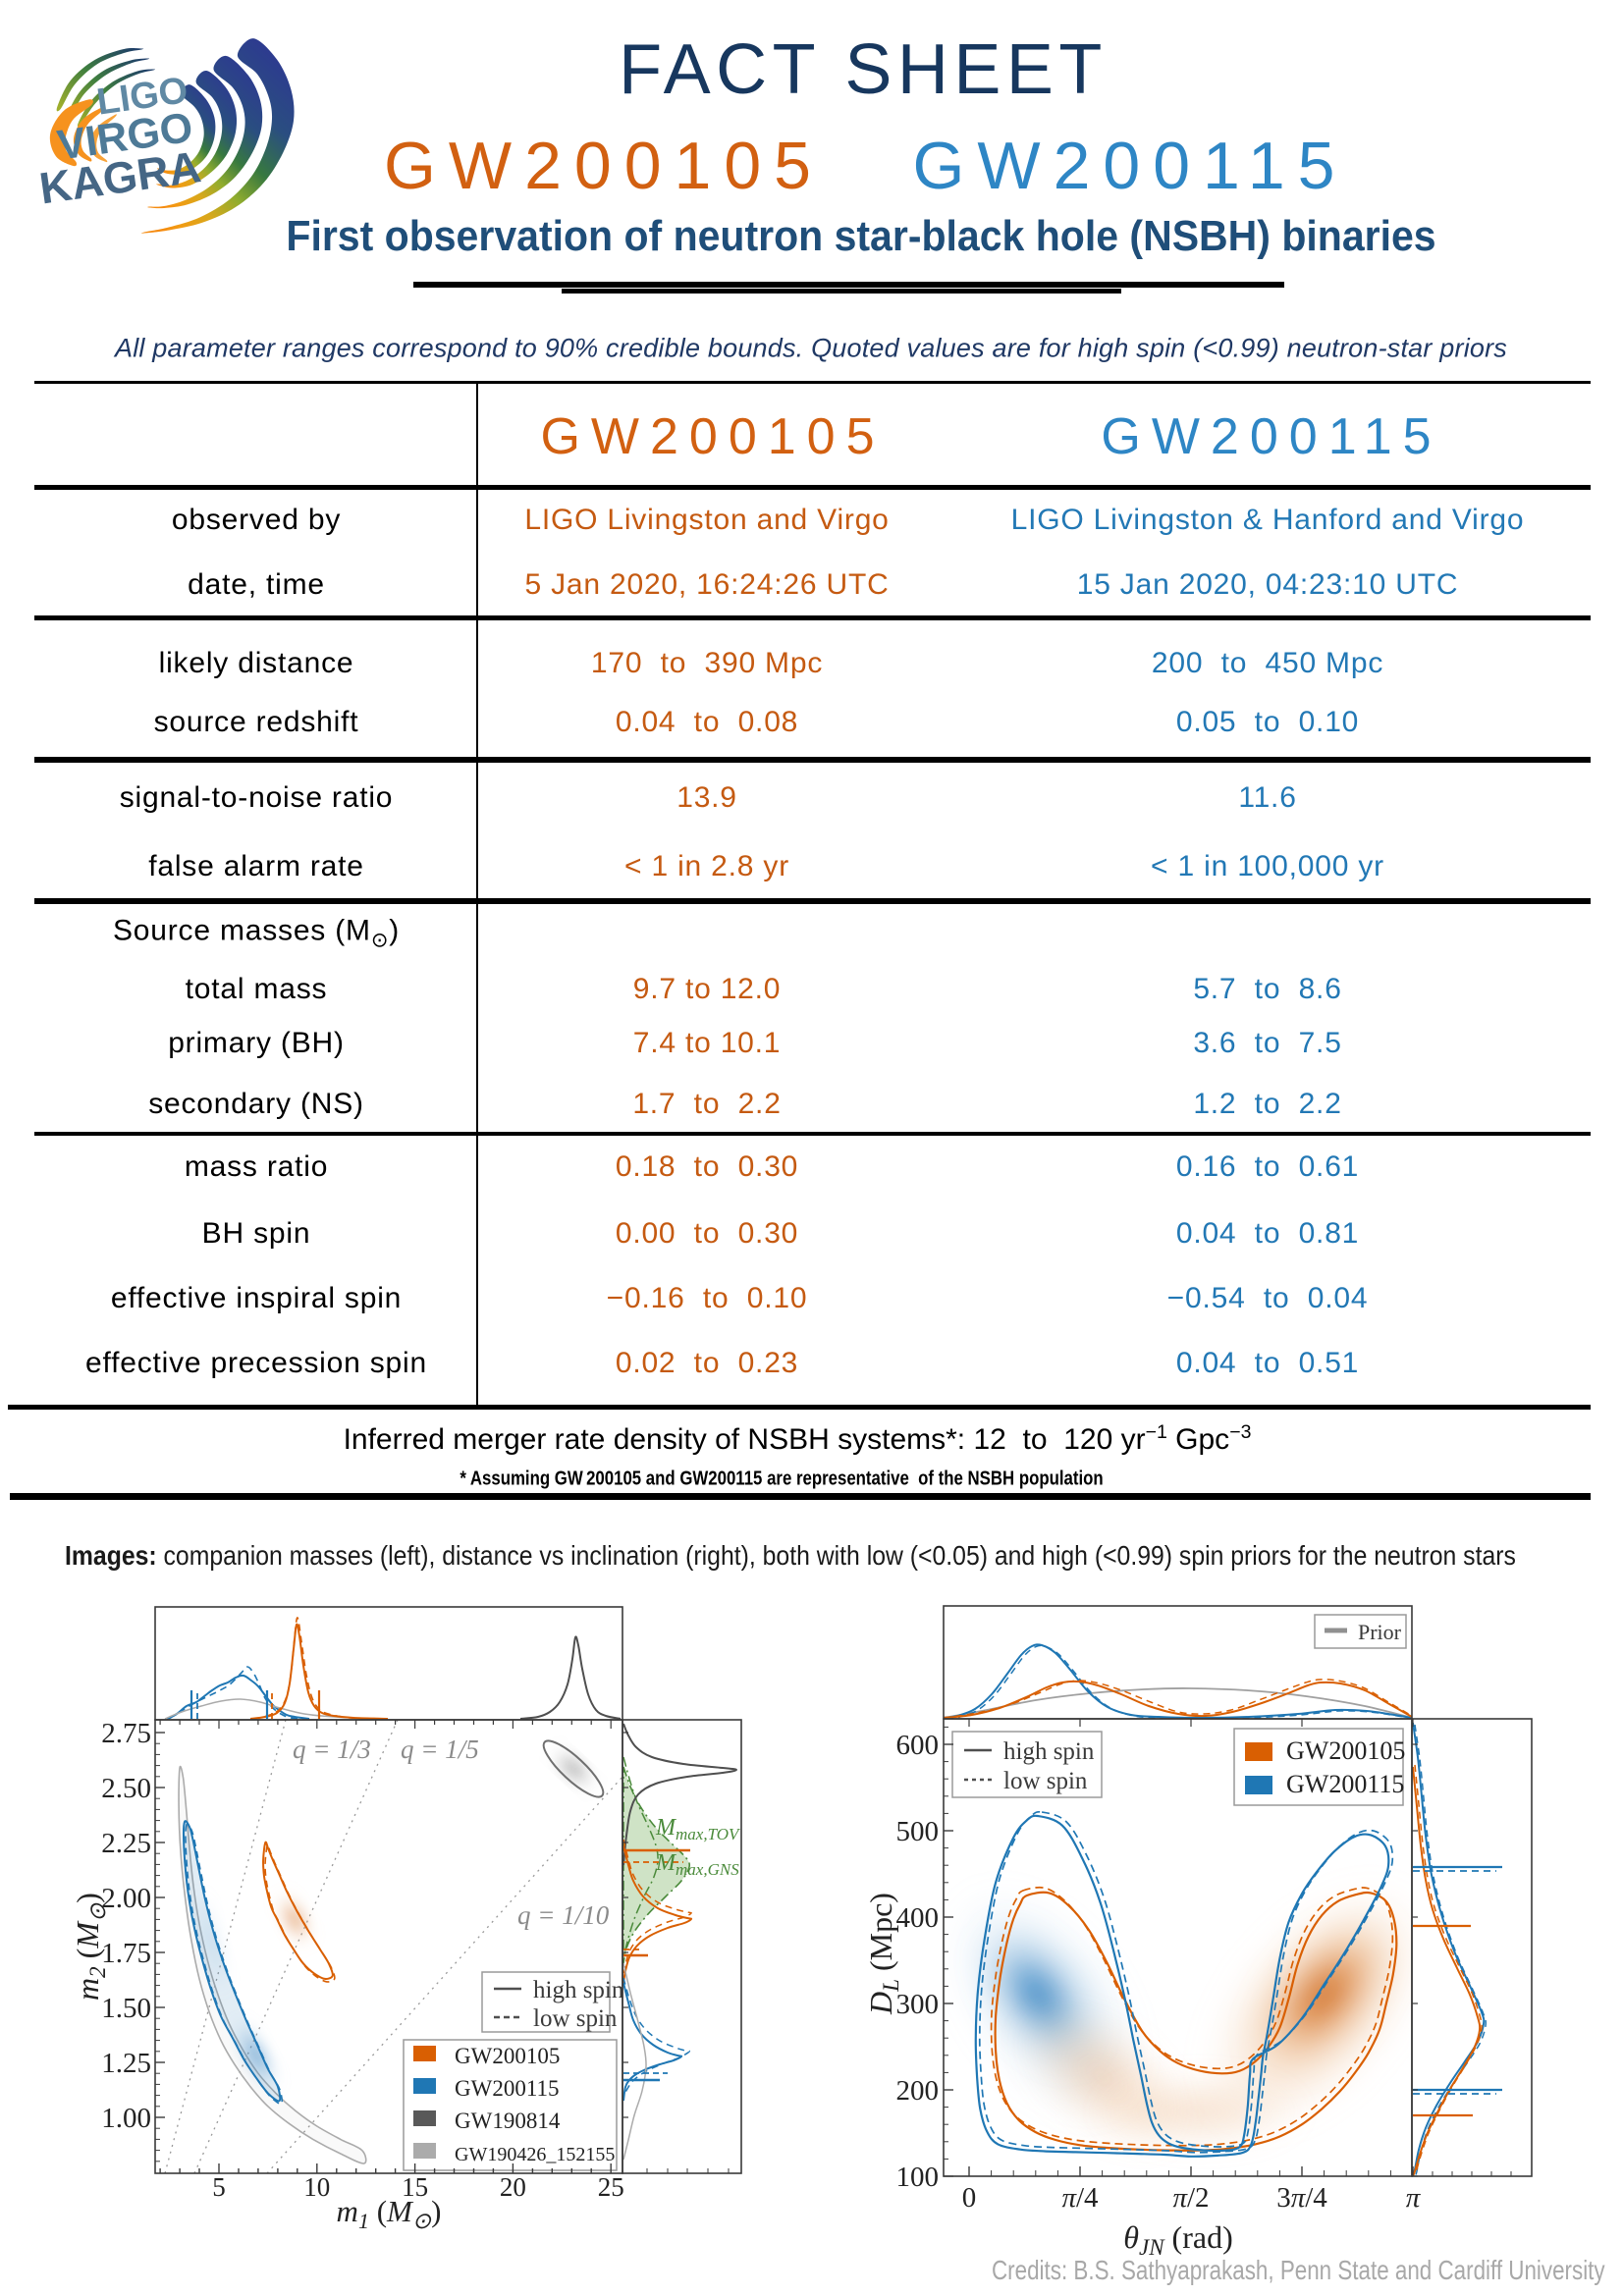 The width and height of the screenshot is (1623, 2296). I want to click on svg-text: θJN (rad), so click(1177, 2239).